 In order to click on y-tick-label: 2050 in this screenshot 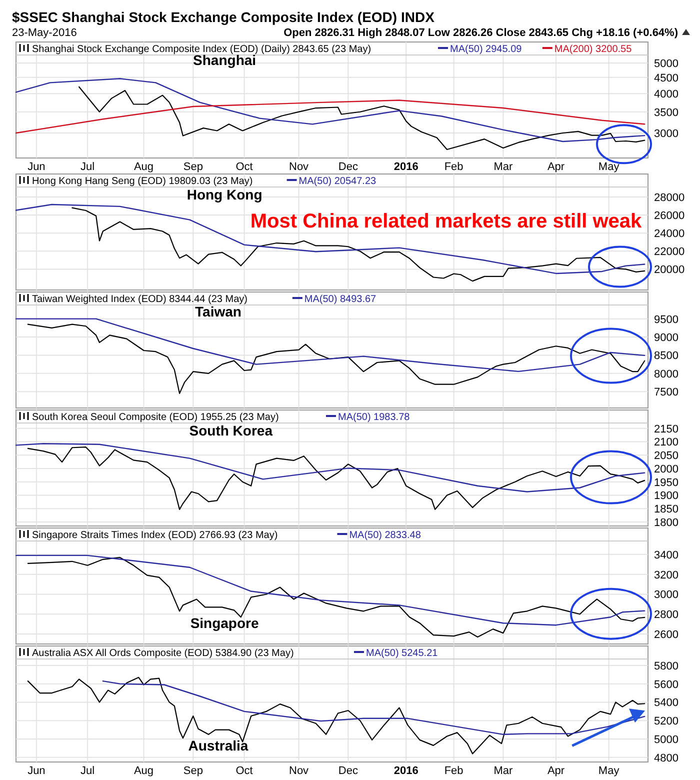, I will do `click(666, 456)`.